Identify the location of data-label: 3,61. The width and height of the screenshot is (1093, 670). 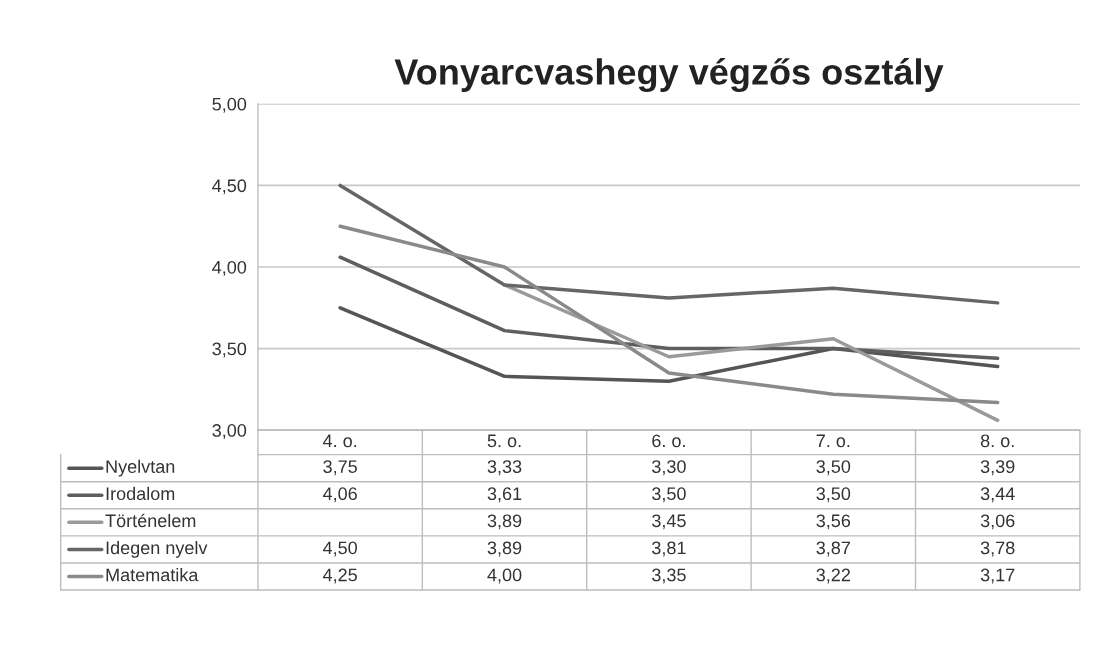
(504, 495).